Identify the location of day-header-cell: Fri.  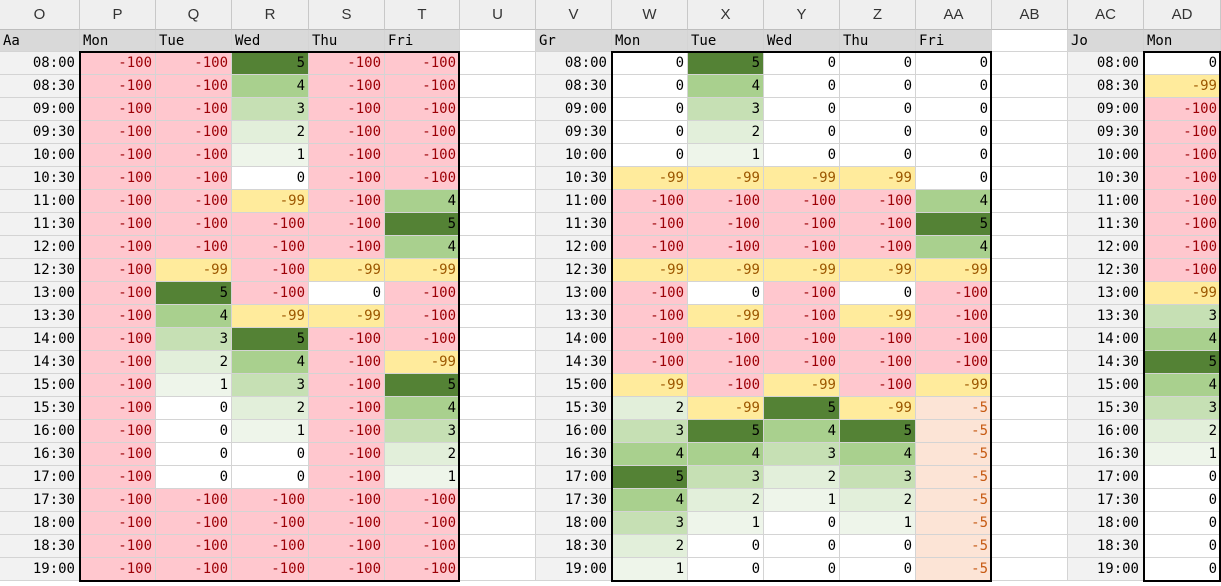
(954, 41).